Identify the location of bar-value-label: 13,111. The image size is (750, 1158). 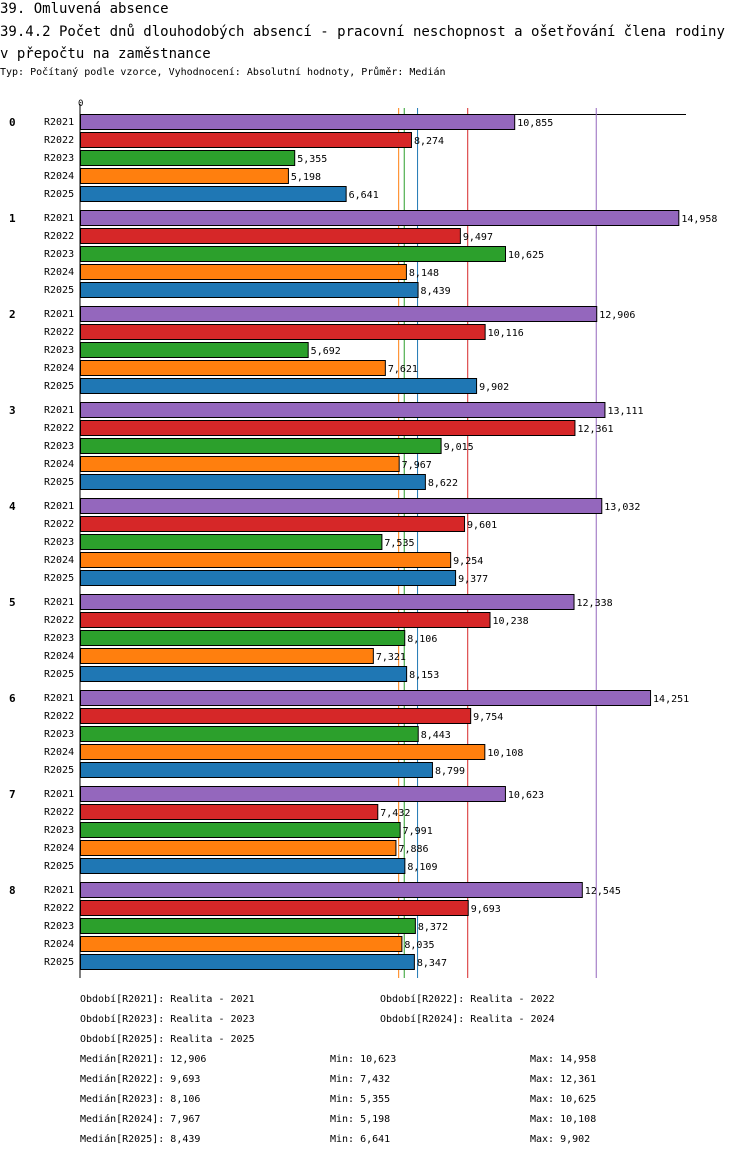
(625, 411).